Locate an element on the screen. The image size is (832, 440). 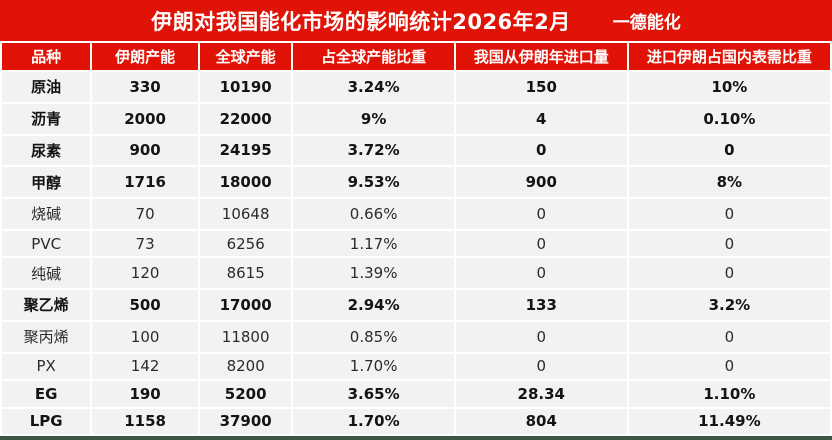
row-label-cell: 原油 is located at coordinates (46, 87).